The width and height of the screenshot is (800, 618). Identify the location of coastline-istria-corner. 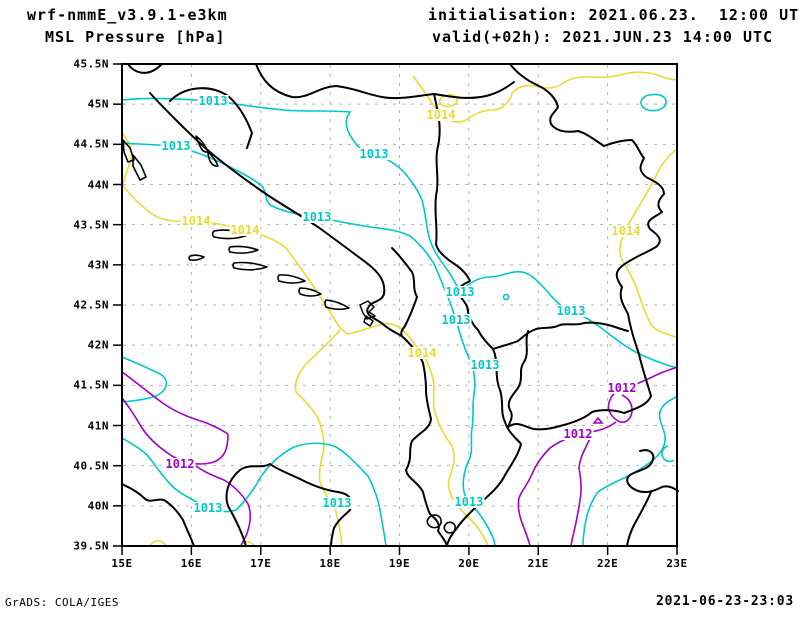
(145, 68).